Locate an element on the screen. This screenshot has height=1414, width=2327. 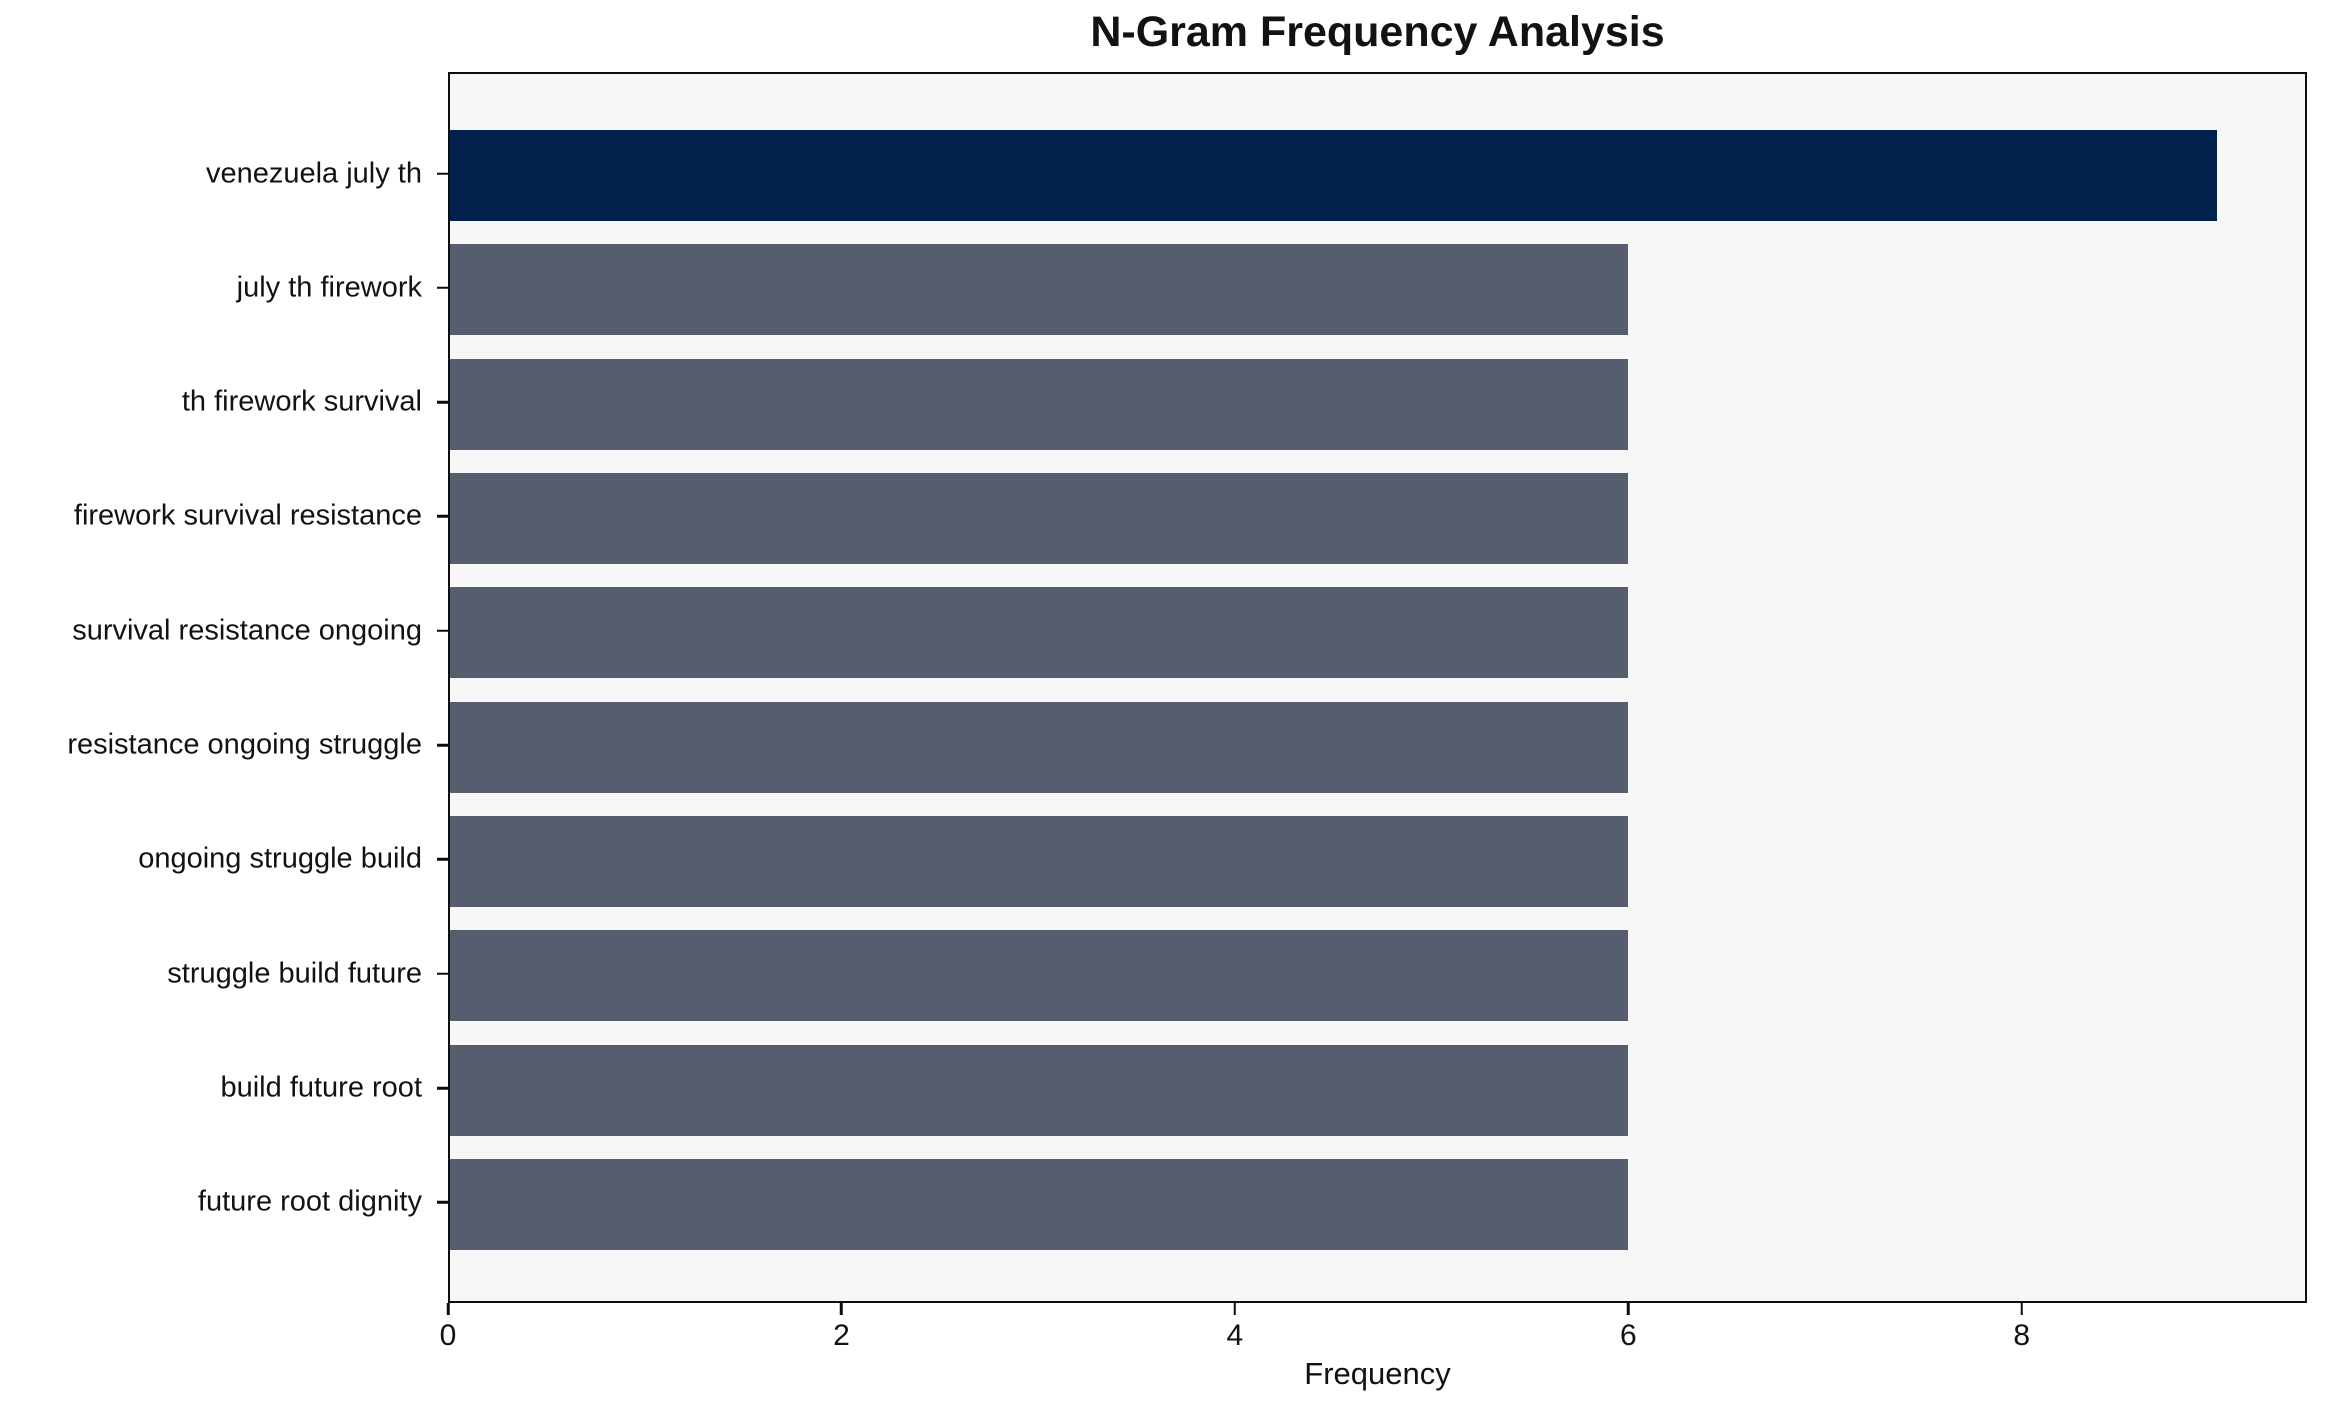
y-tick-label: firework survival resistance is located at coordinates (247, 515).